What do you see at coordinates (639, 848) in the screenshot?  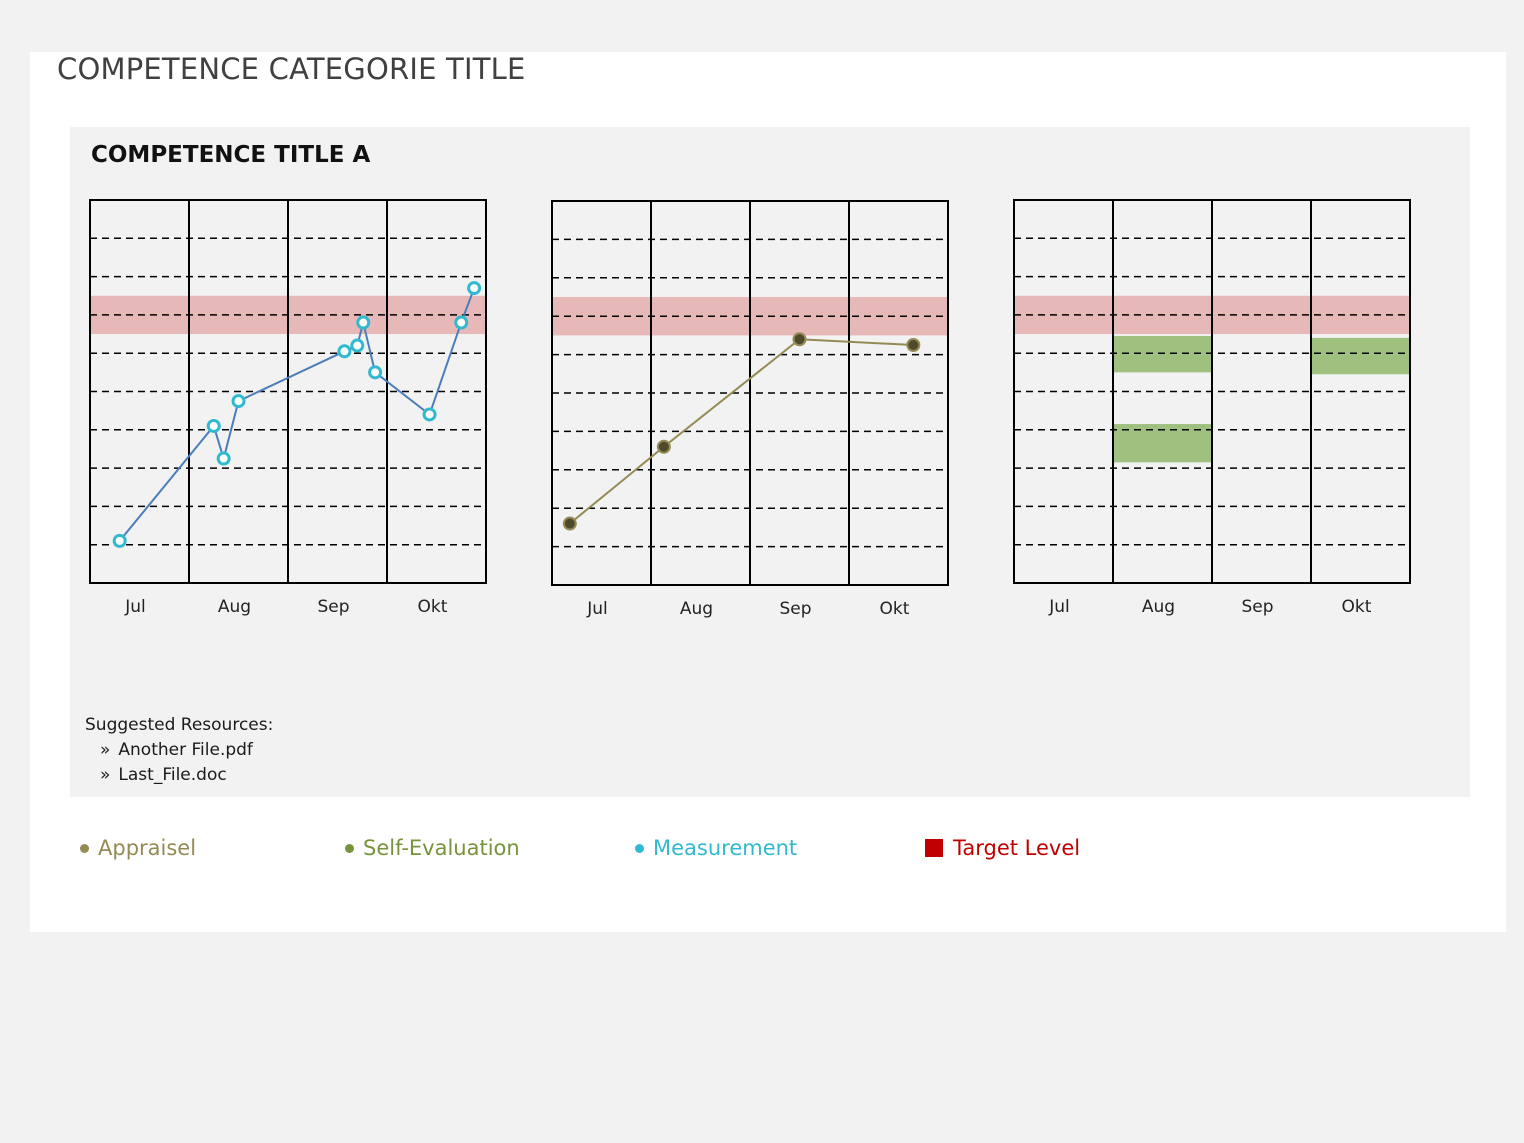 I see `measurement-dot-icon` at bounding box center [639, 848].